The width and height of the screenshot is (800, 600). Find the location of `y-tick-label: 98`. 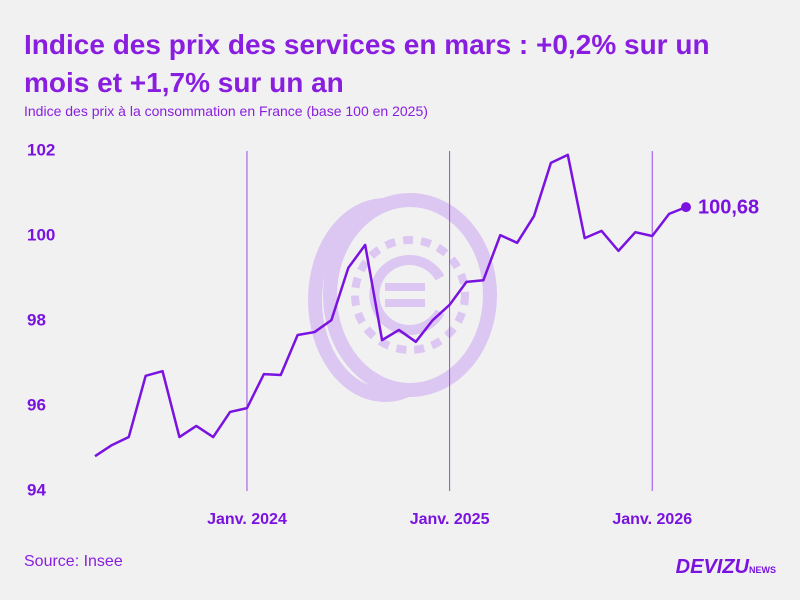

y-tick-label: 98 is located at coordinates (36, 319).